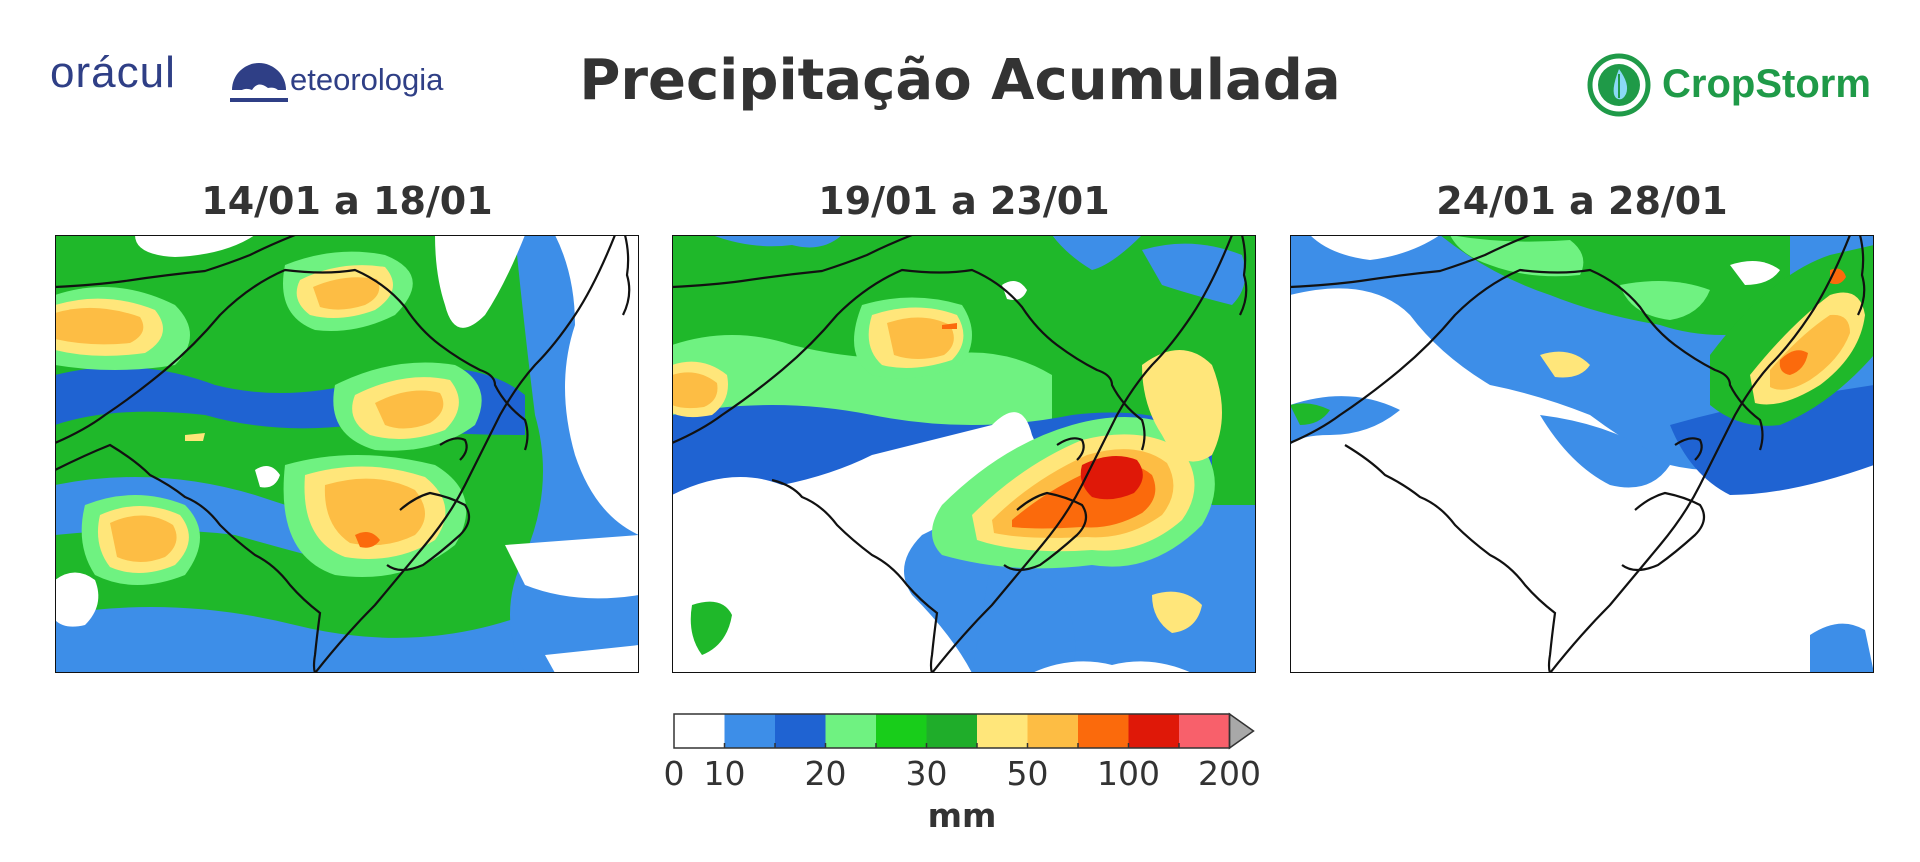  What do you see at coordinates (926, 773) in the screenshot?
I see `colorbar-tick-label: 30` at bounding box center [926, 773].